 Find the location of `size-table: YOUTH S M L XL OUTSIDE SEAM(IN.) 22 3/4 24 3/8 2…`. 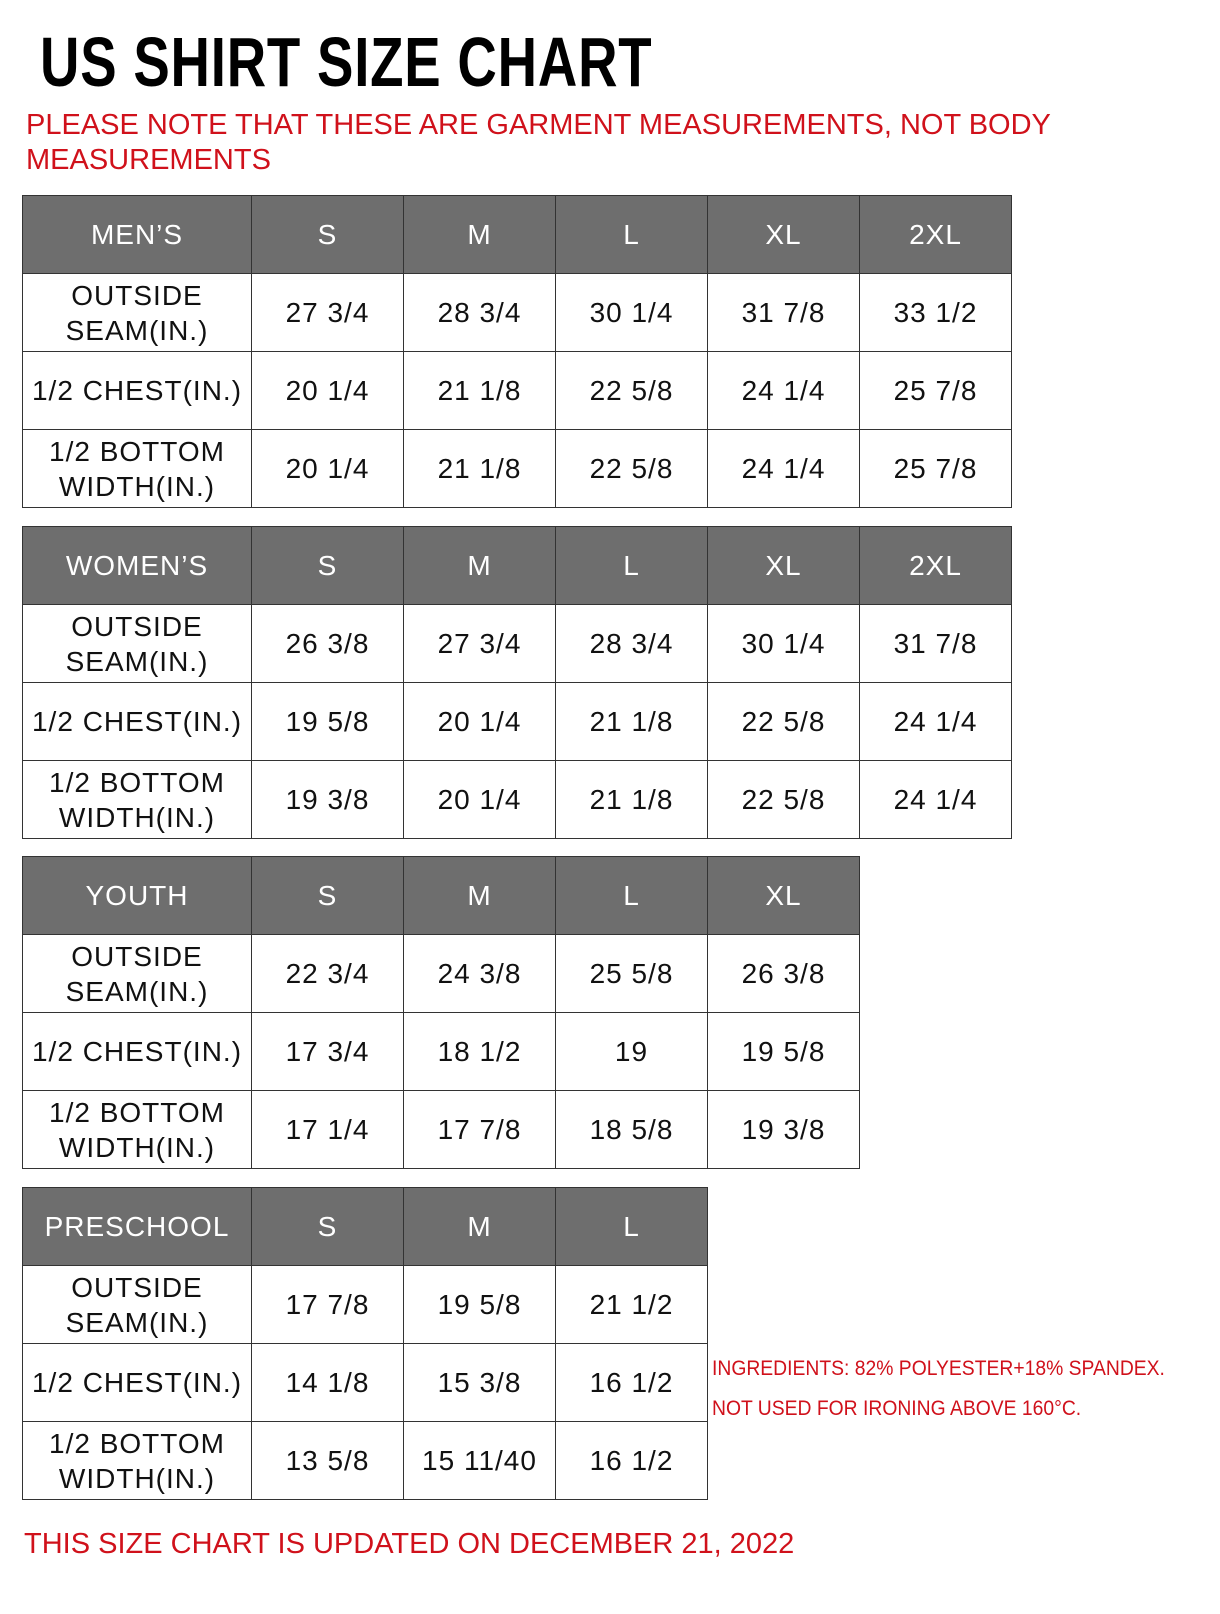

size-table: YOUTH S M L XL OUTSIDE SEAM(IN.) 22 3/4 24 3/8 2… is located at coordinates (441, 1012).